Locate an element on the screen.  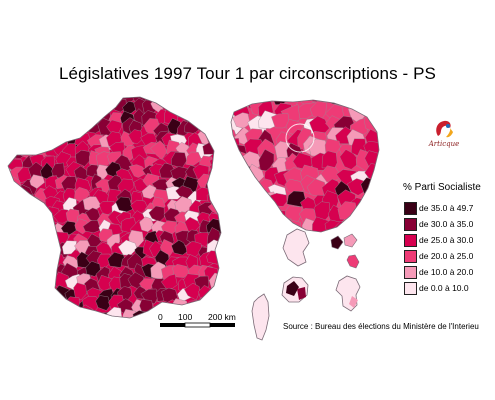
legend-label: de 30.0 à 35.0 is located at coordinates (446, 224).